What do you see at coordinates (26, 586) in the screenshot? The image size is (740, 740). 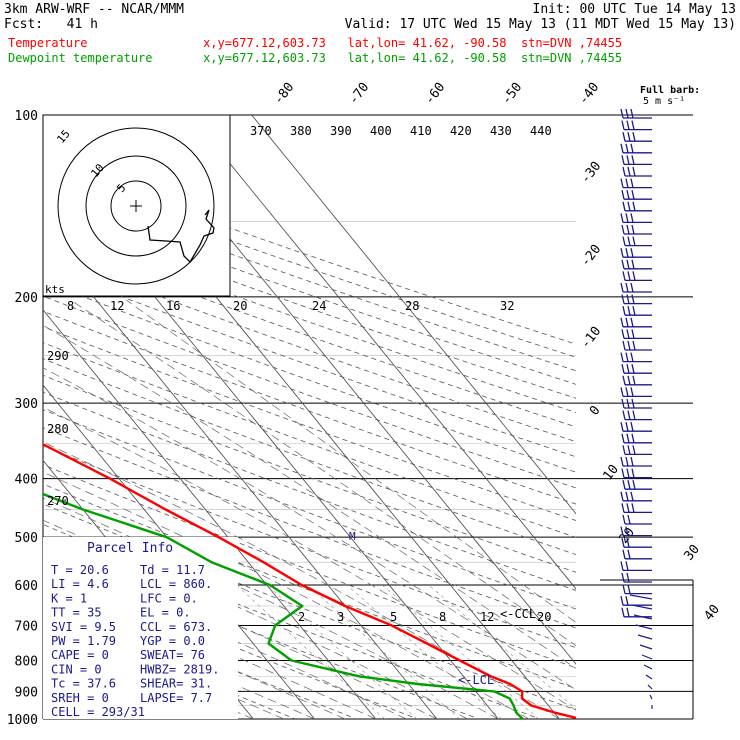 I see `pressure-tick-label: 600` at bounding box center [26, 586].